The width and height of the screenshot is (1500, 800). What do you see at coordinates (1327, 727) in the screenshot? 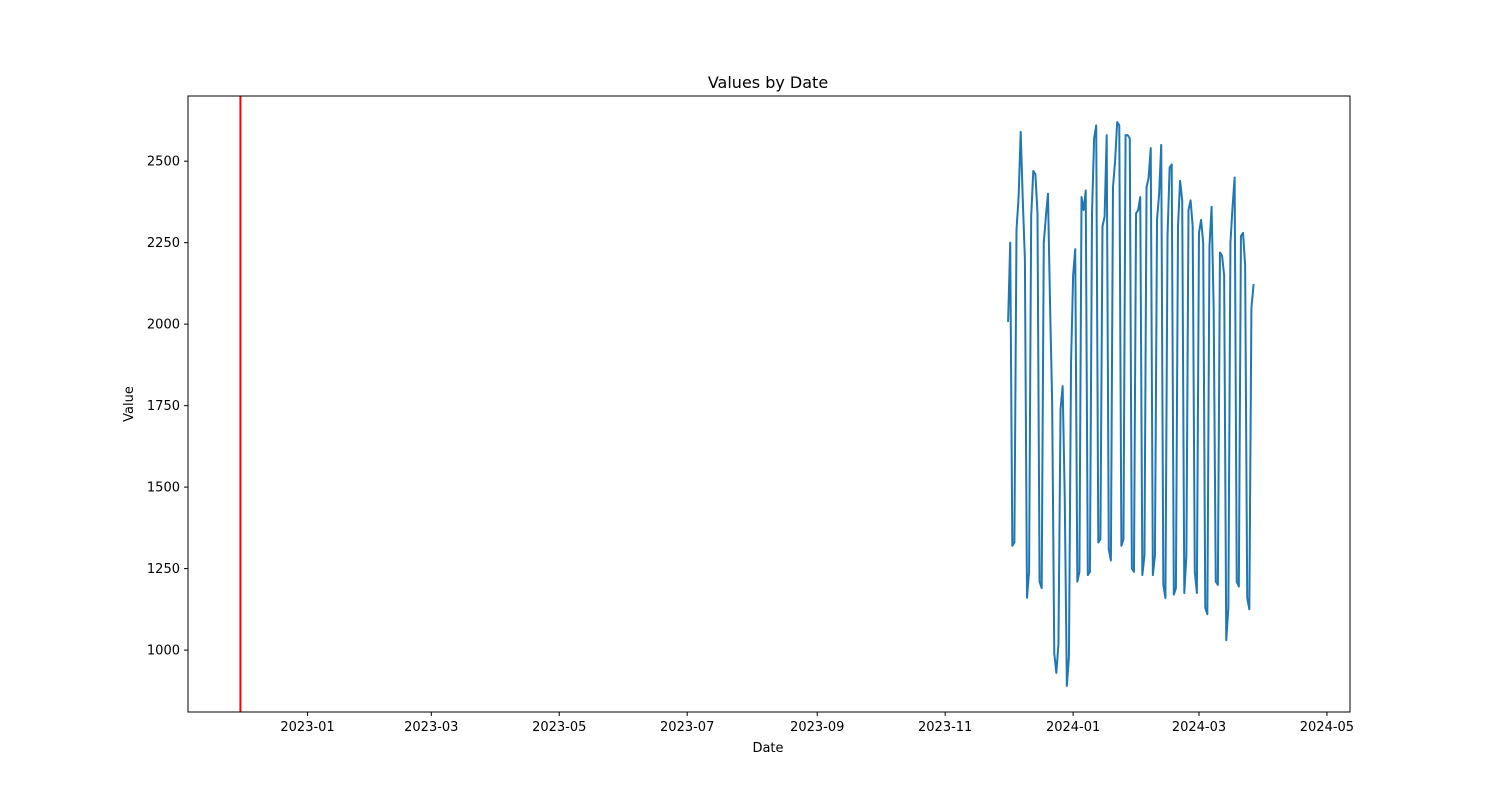
I see `x-tick-label: 2024-05` at bounding box center [1327, 727].